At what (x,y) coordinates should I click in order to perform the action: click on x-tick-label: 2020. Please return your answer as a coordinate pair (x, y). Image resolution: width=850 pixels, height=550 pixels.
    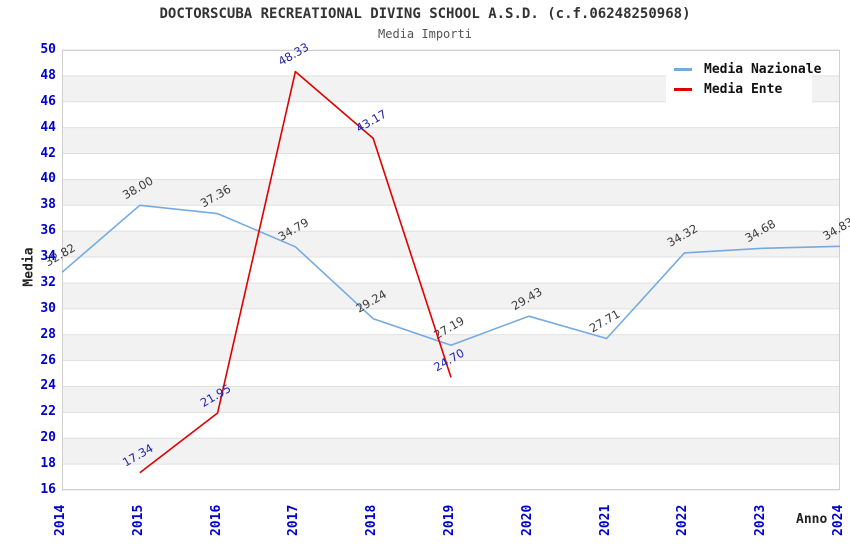
    Looking at the image, I should click on (527, 520).